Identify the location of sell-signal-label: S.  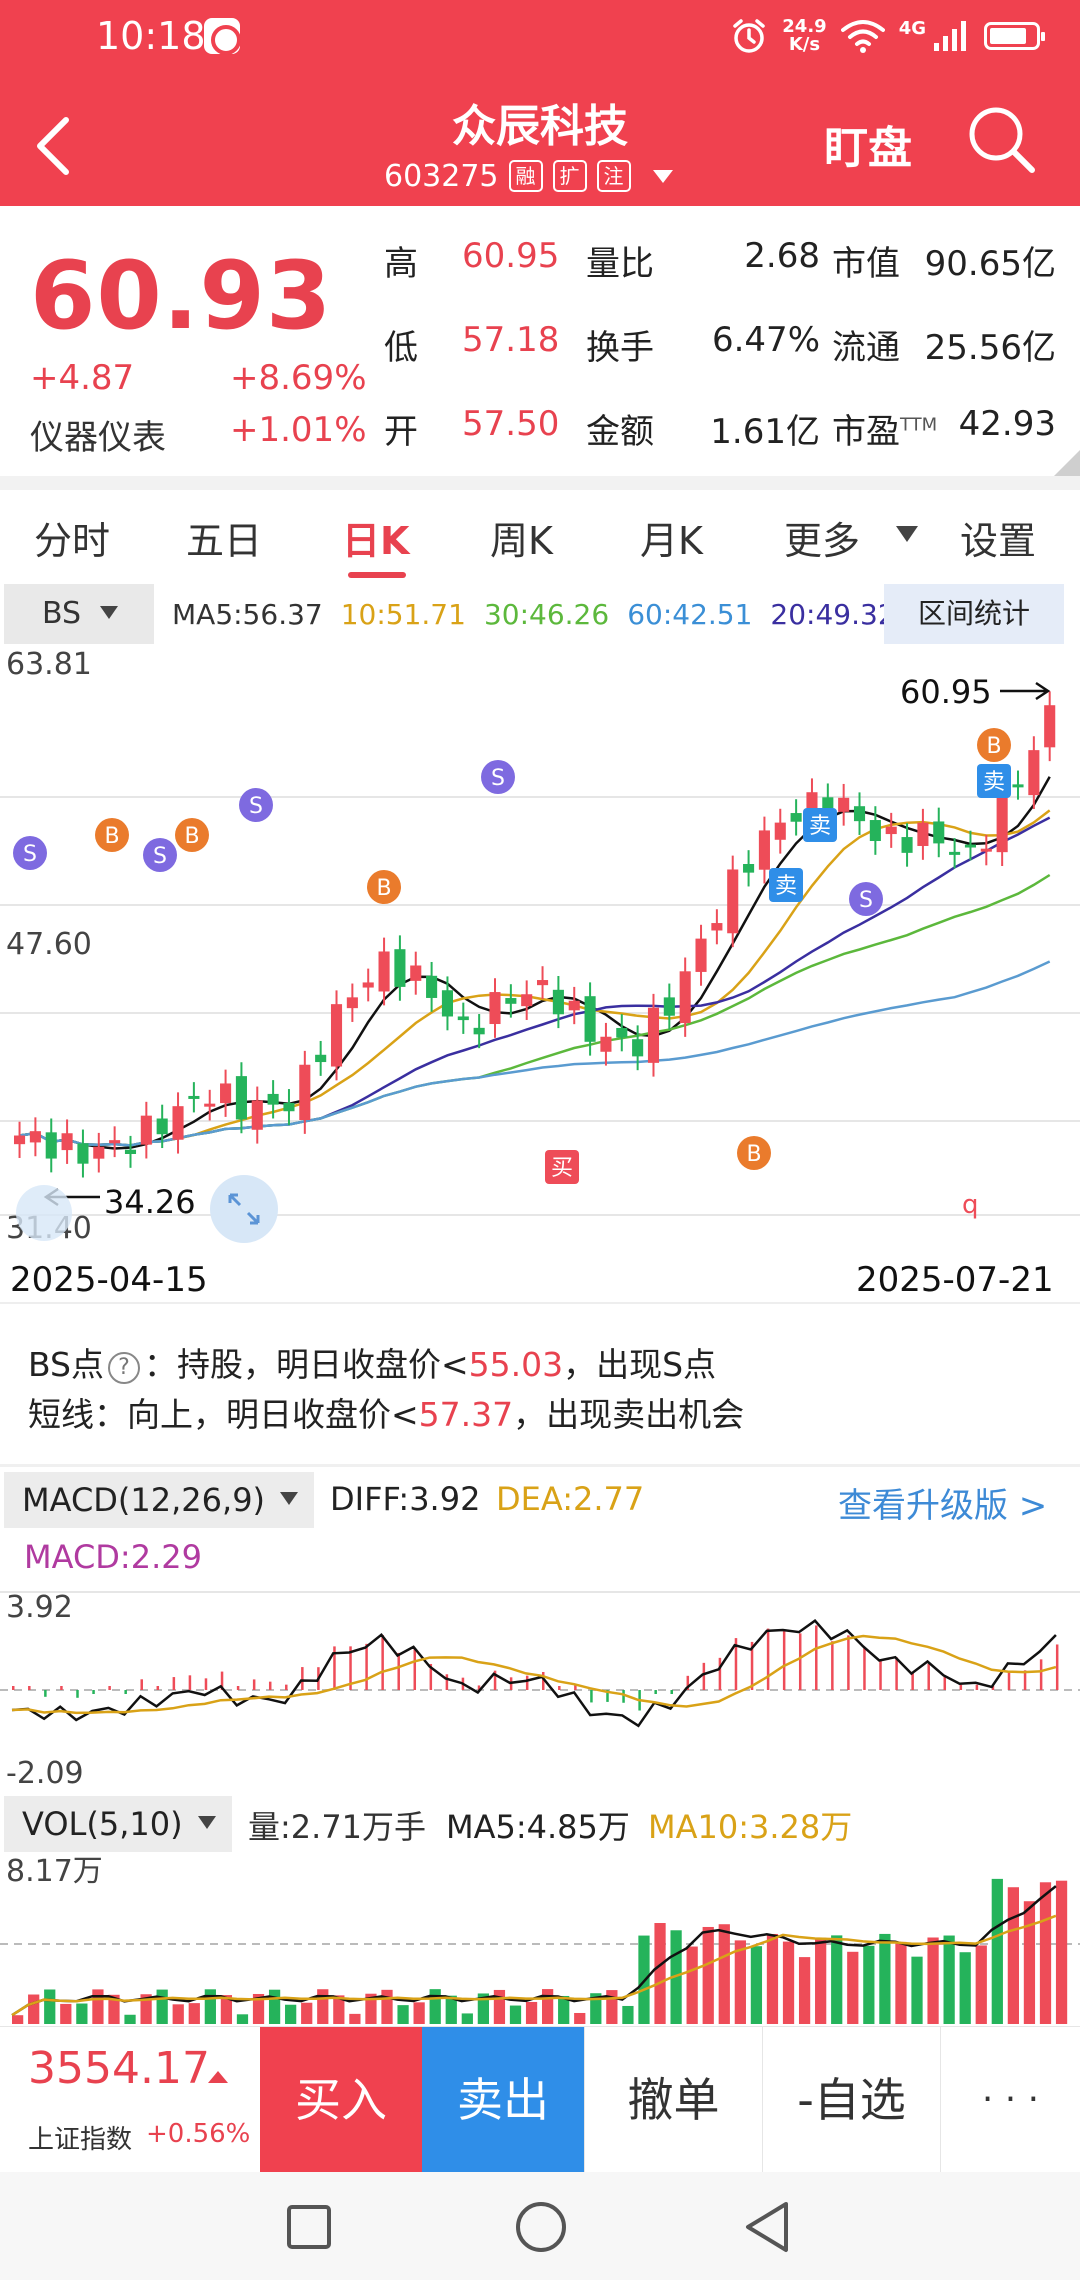
(160, 856).